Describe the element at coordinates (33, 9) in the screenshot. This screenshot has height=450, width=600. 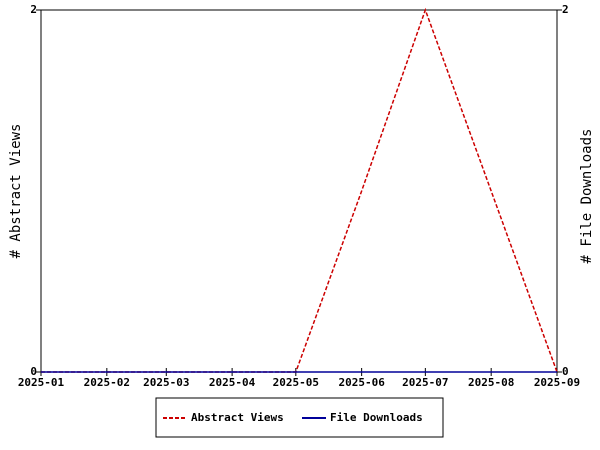
I see `y-tick-label: 2` at that location.